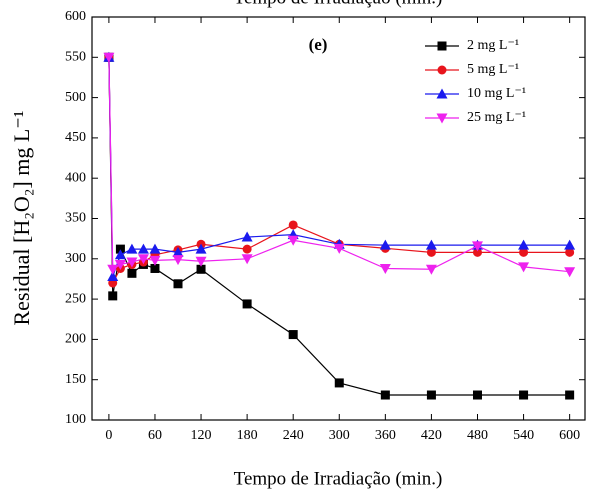  What do you see at coordinates (75, 379) in the screenshot?
I see `y-tick-label: 150` at bounding box center [75, 379].